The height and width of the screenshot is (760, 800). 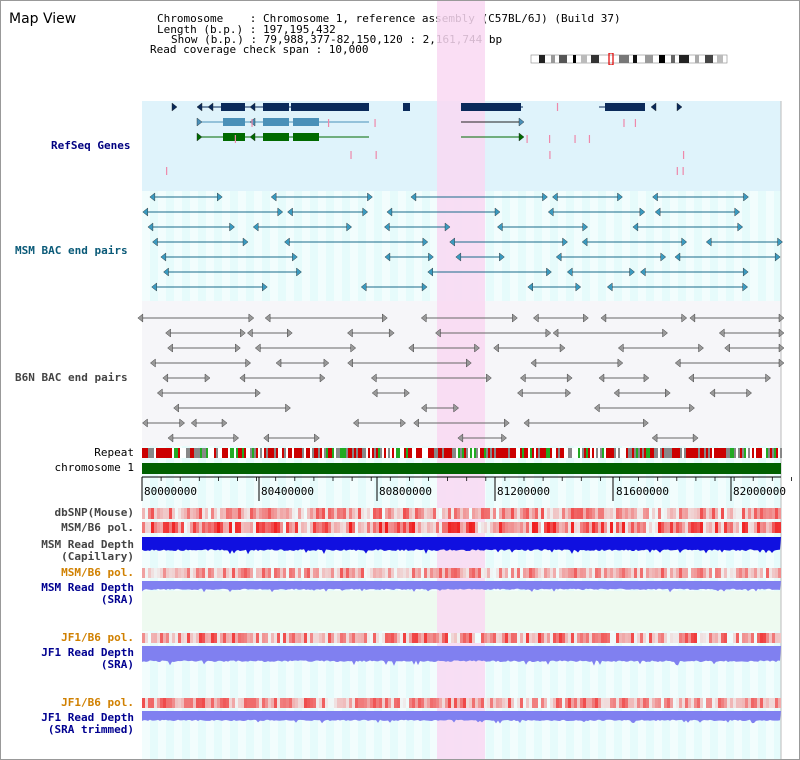 I want to click on track-label-msm-depth-sra: MSM Read Depth (SRA), so click(x=87, y=593).